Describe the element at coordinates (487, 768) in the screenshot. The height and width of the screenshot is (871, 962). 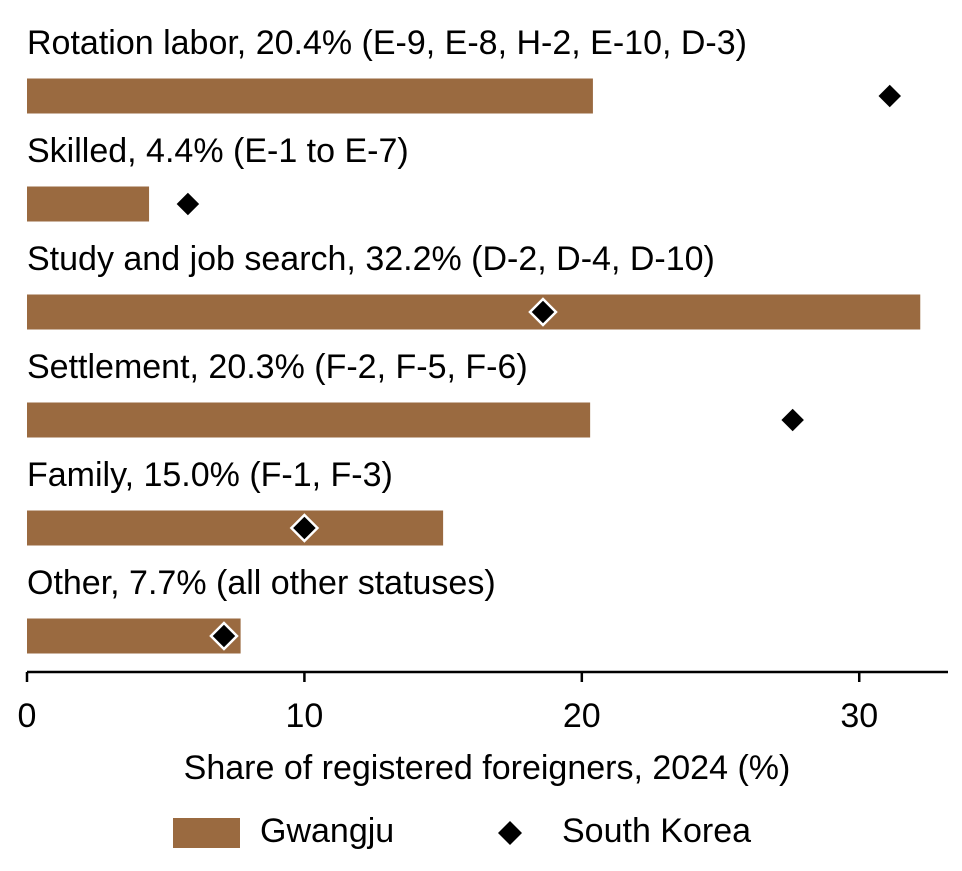
I see `x-axis-title: Share of registered foreigners, 2024 (%)` at that location.